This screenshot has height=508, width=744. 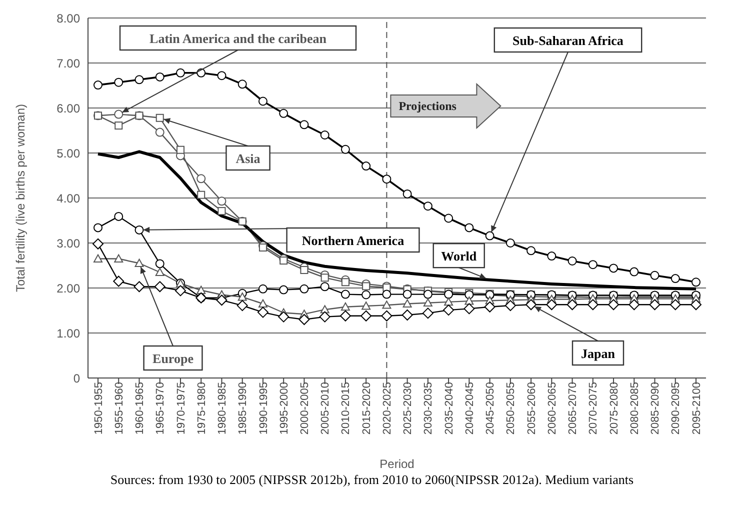 What do you see at coordinates (372, 480) in the screenshot?
I see `source-note: Sources: from 1930 to 2005 (NIPSSR 2012b), from 2010 to 2060(NIPSSR 2012a). Medium variants` at bounding box center [372, 480].